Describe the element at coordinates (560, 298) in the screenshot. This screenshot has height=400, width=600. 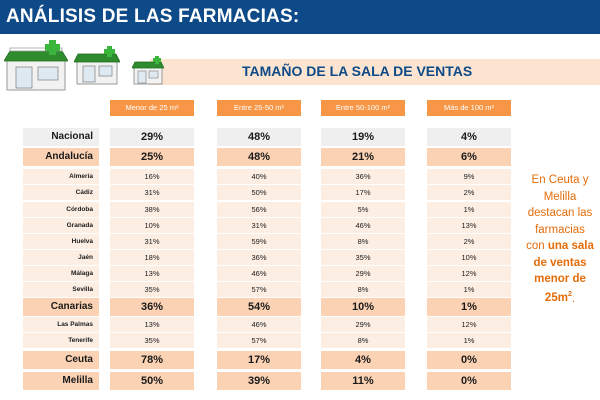
I see `note-line: 25m2.` at that location.